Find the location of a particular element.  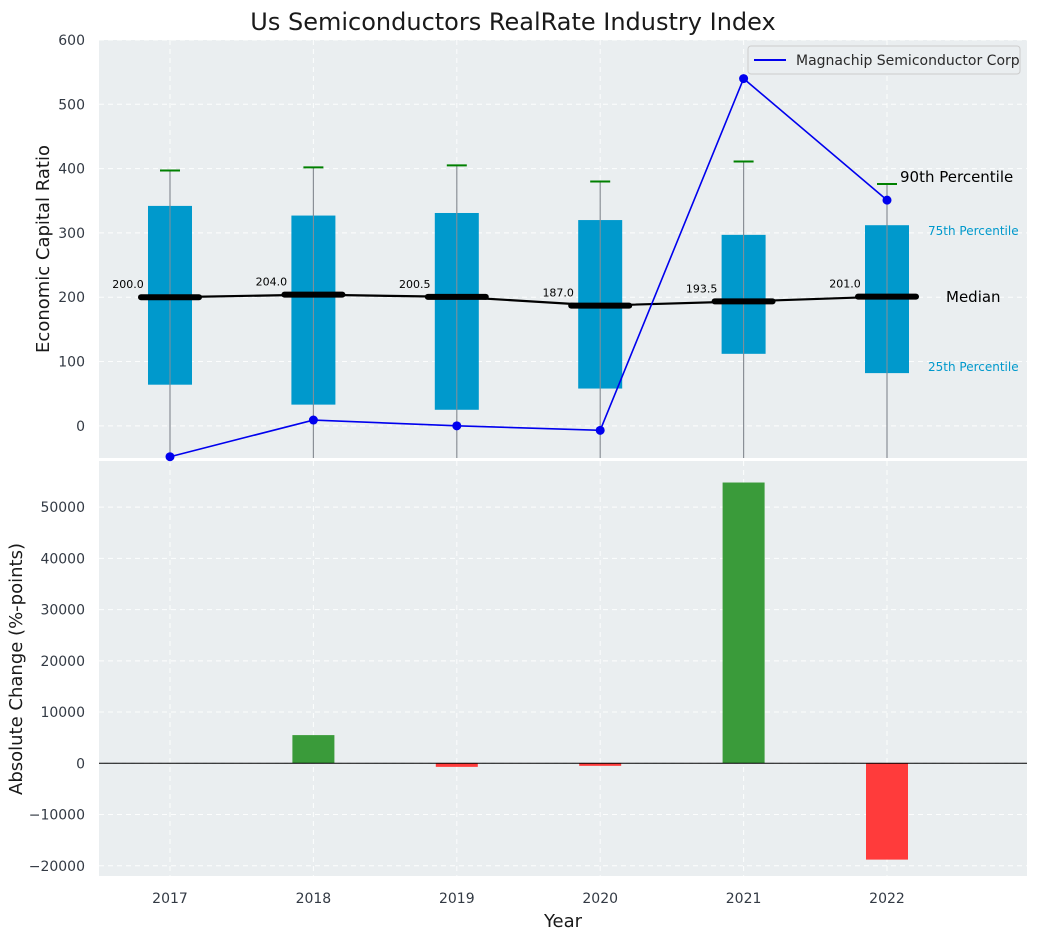

x-tick-label: 2019 is located at coordinates (457, 899).